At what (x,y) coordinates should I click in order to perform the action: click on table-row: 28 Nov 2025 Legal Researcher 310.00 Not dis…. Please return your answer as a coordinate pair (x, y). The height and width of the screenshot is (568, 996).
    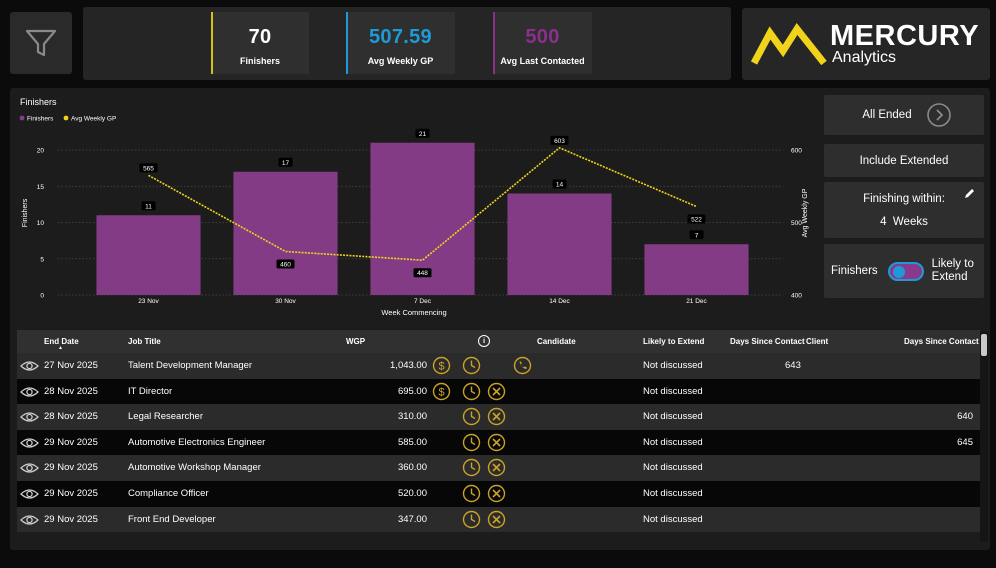
    Looking at the image, I should click on (498, 417).